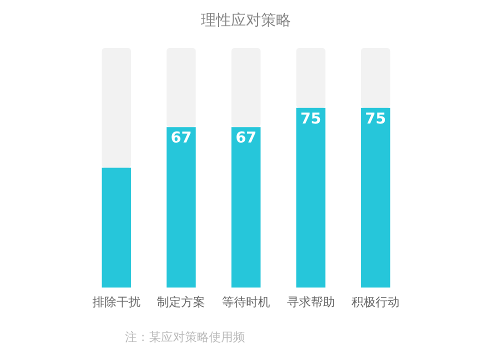  What do you see at coordinates (246, 302) in the screenshot?
I see `x-tick-label: 等待时机` at bounding box center [246, 302].